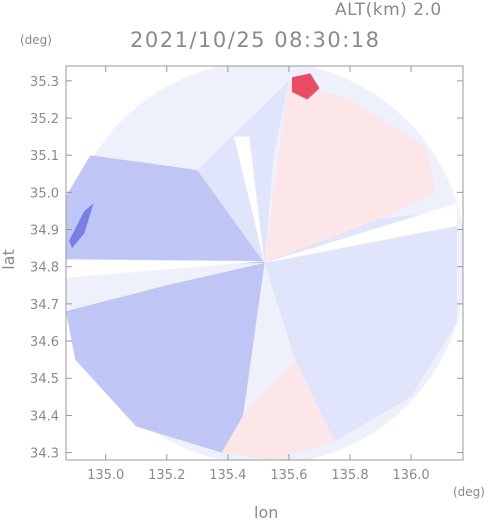 Image resolution: width=491 pixels, height=522 pixels. I want to click on x-tick-label: 135.8, so click(349, 475).